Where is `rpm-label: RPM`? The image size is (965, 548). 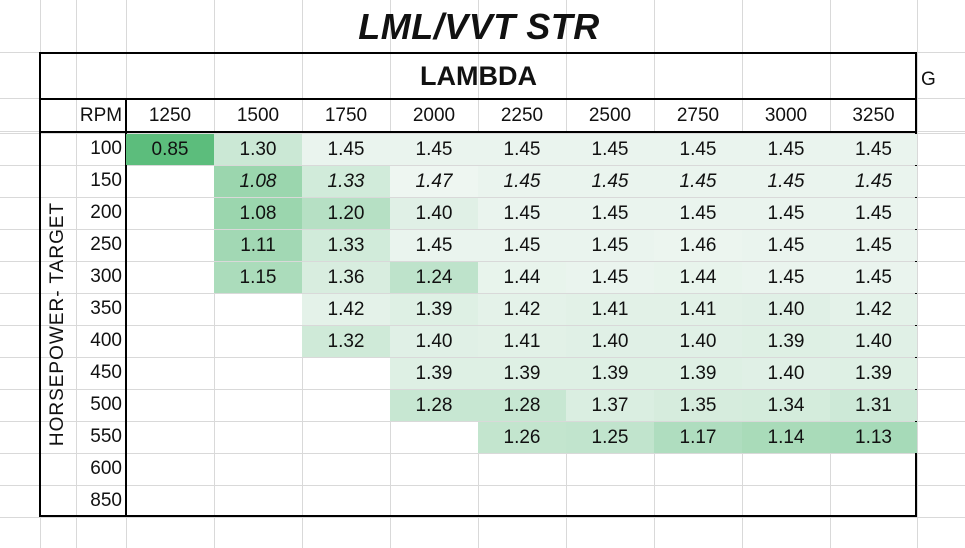 rpm-label: RPM is located at coordinates (101, 115).